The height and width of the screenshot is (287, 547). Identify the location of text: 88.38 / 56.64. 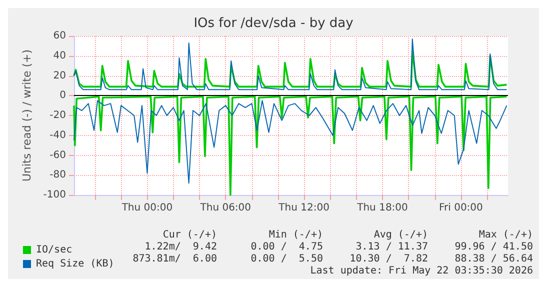
(493, 259).